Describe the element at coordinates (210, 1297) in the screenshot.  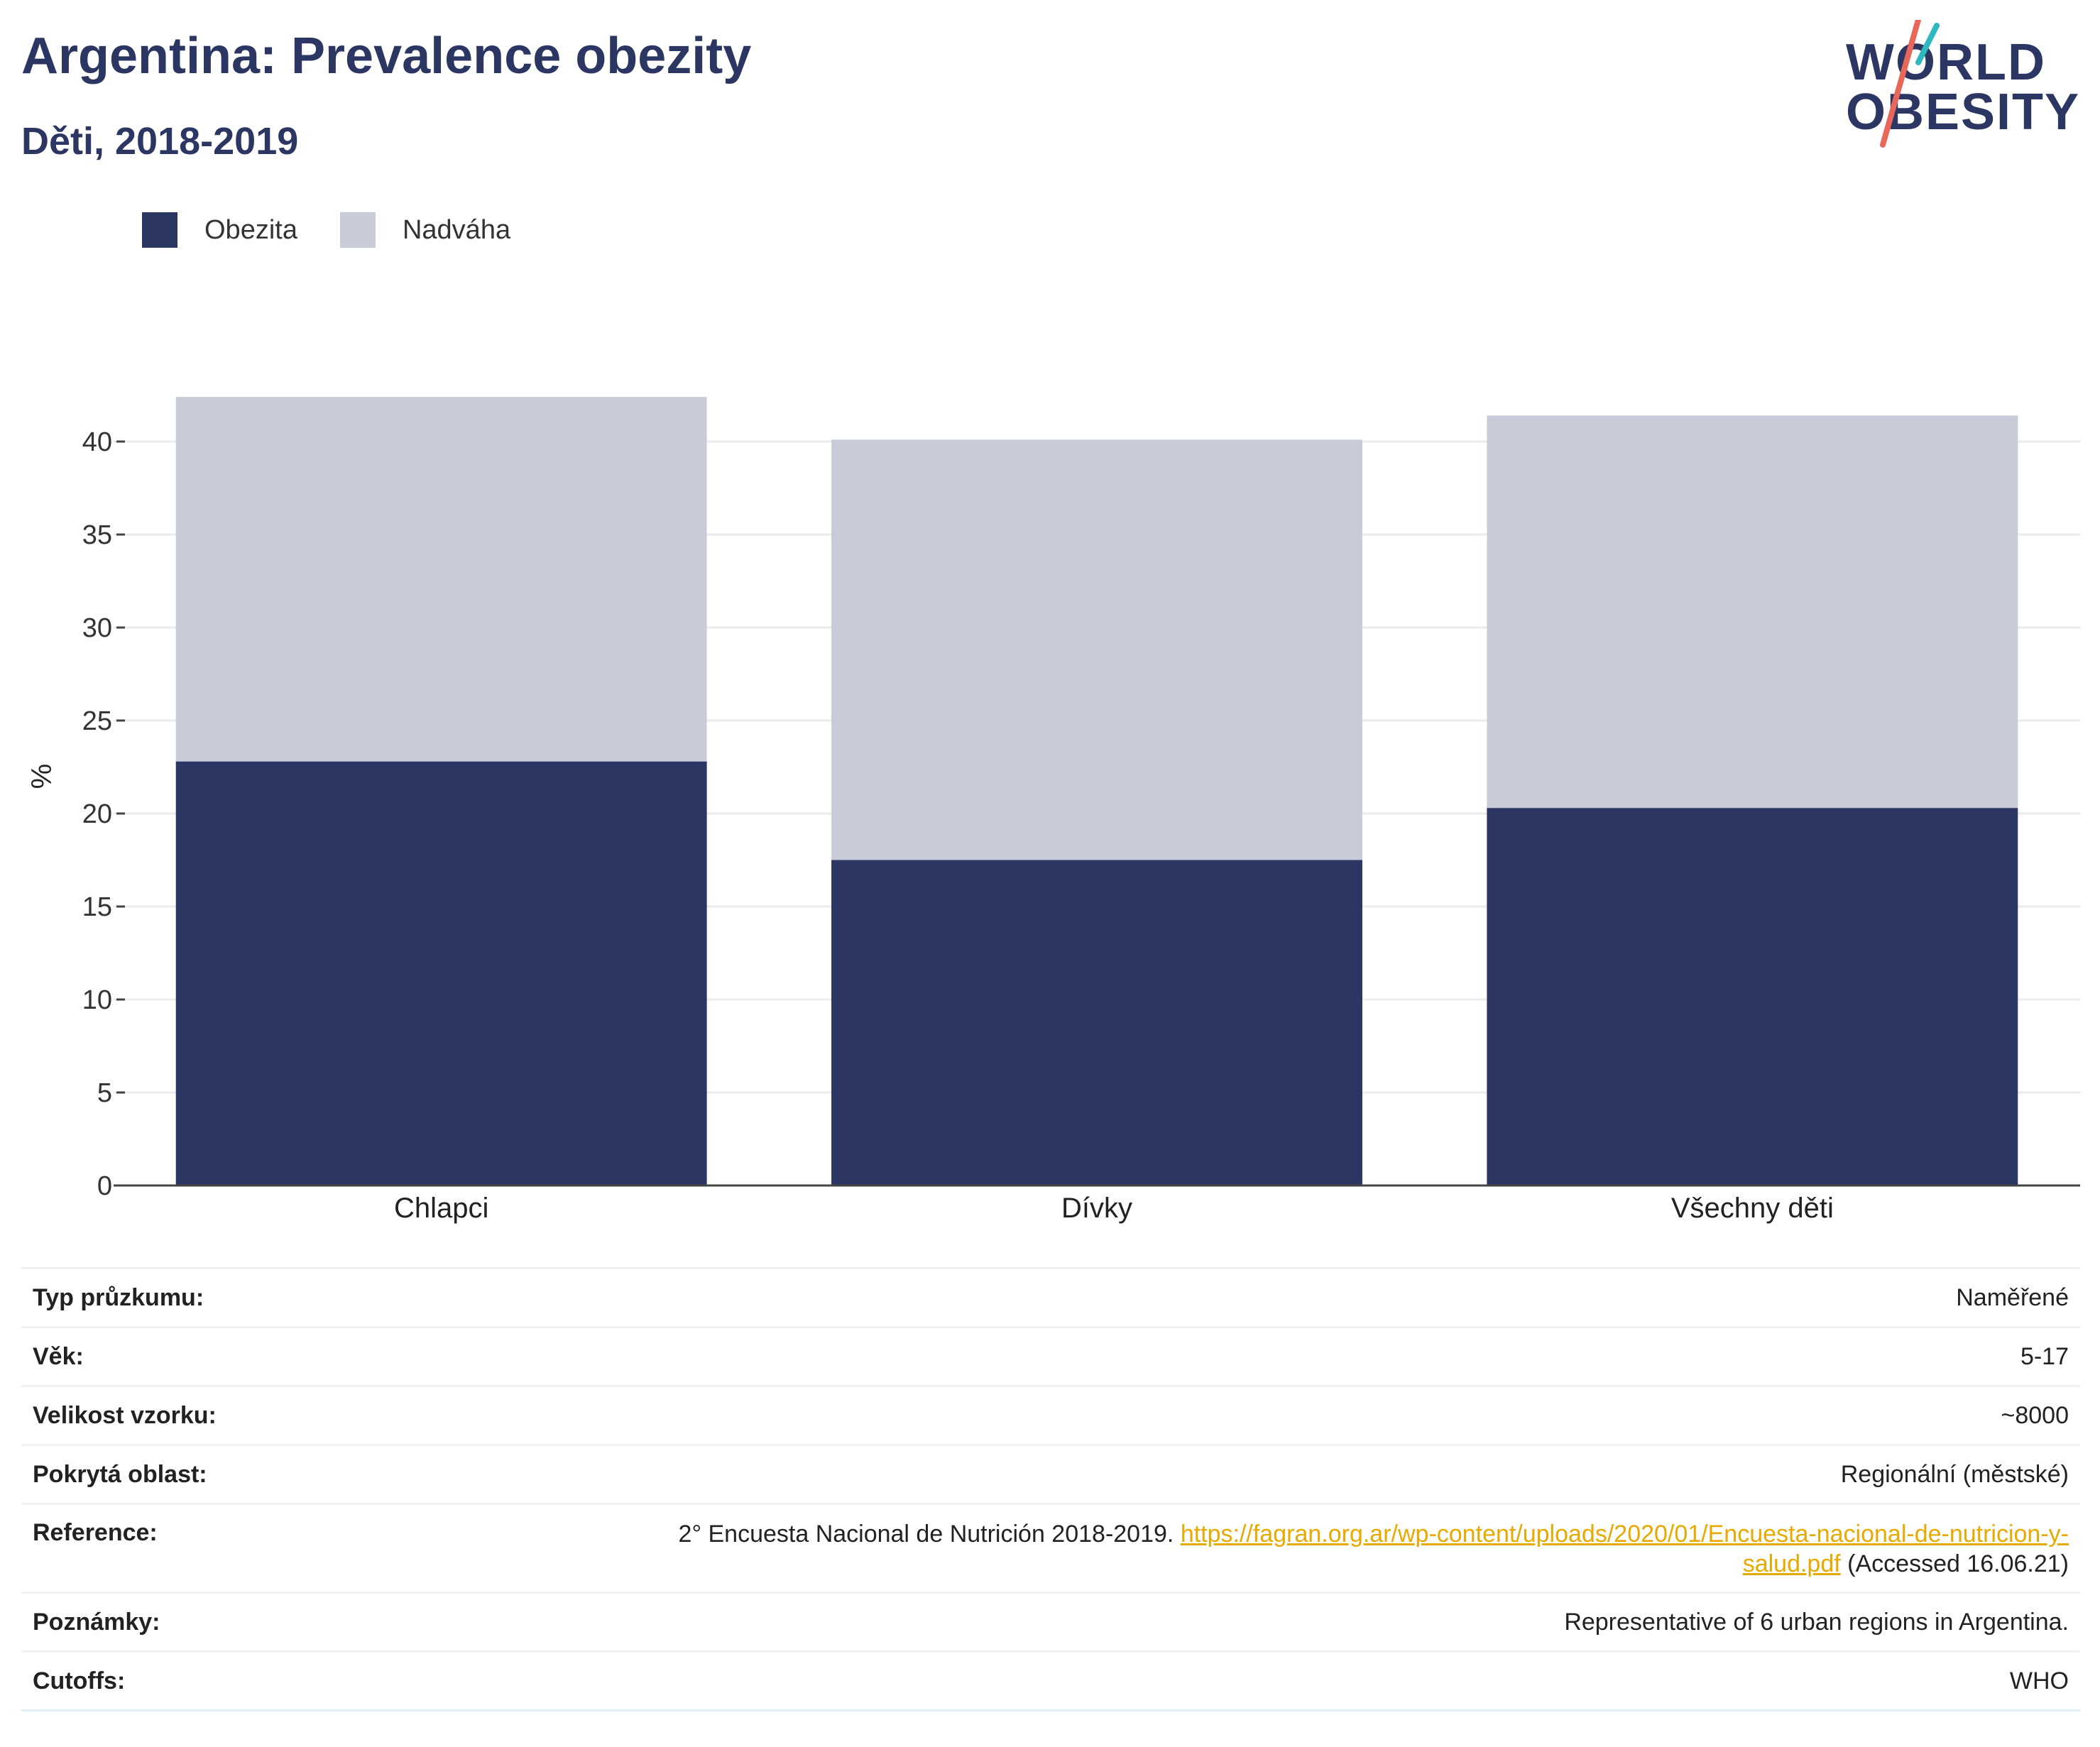
I see `info-key: Typ průzkumu:` at that location.